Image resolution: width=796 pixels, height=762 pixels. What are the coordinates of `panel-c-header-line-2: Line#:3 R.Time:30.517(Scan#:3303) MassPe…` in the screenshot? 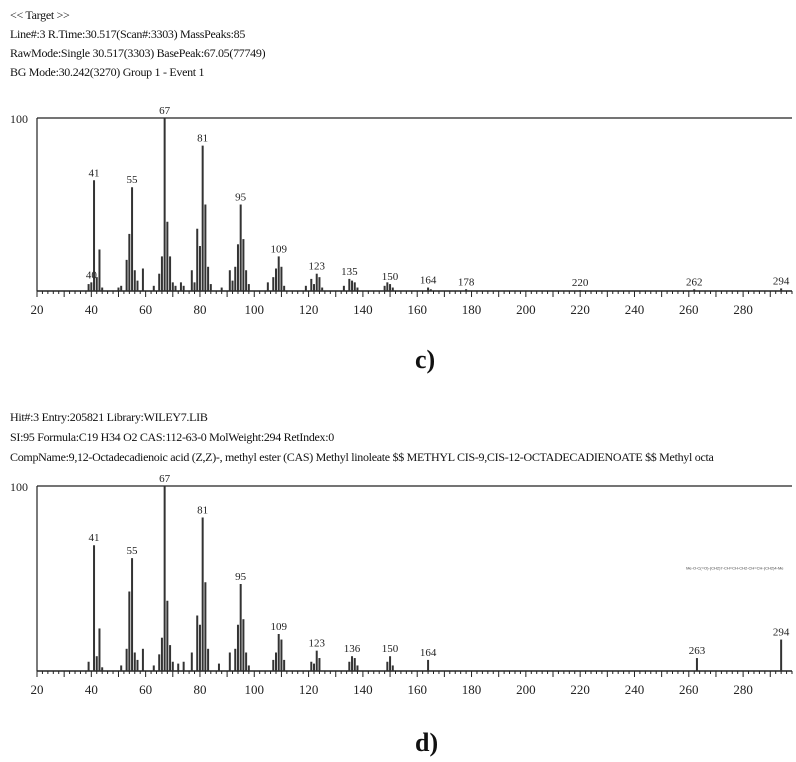 It's located at (128, 34).